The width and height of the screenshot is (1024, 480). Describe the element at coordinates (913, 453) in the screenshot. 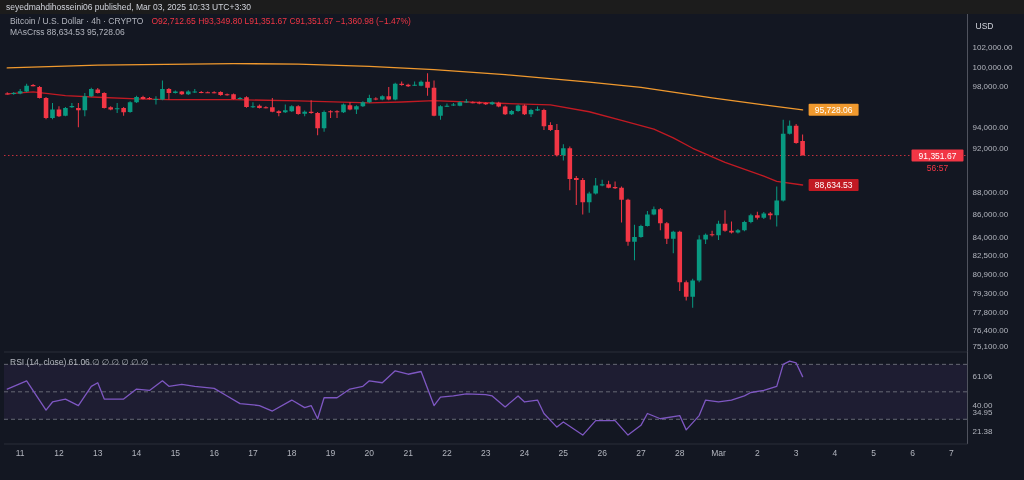

I see `x-tick-label: 6` at that location.